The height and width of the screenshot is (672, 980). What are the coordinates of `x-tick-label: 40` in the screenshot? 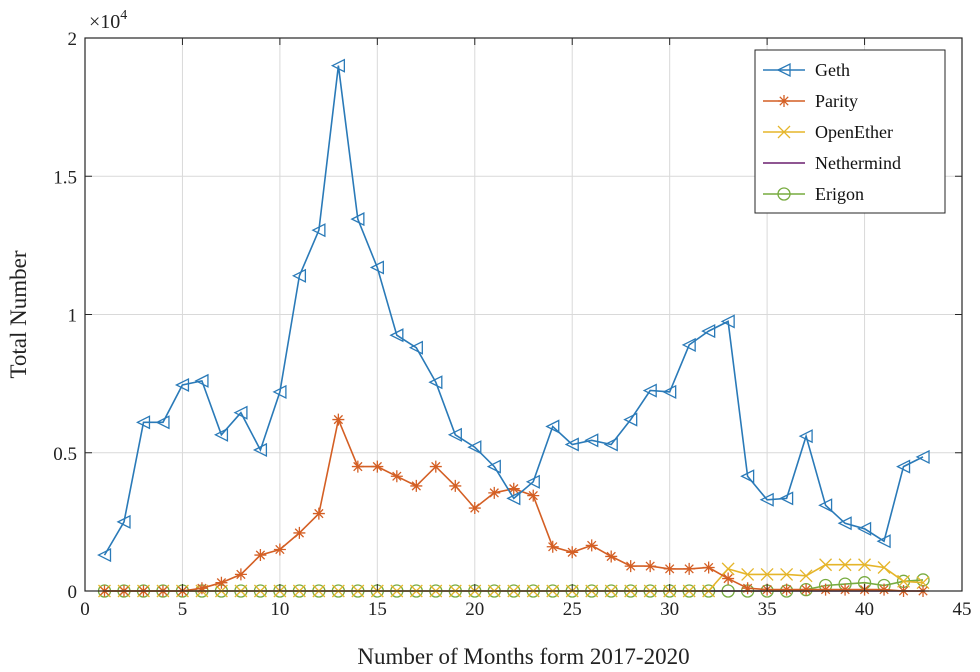 It's located at (864, 609).